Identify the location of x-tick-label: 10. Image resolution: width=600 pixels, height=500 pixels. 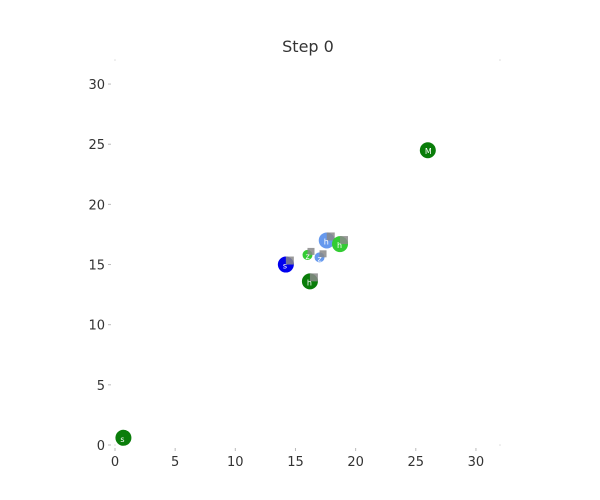
(235, 462).